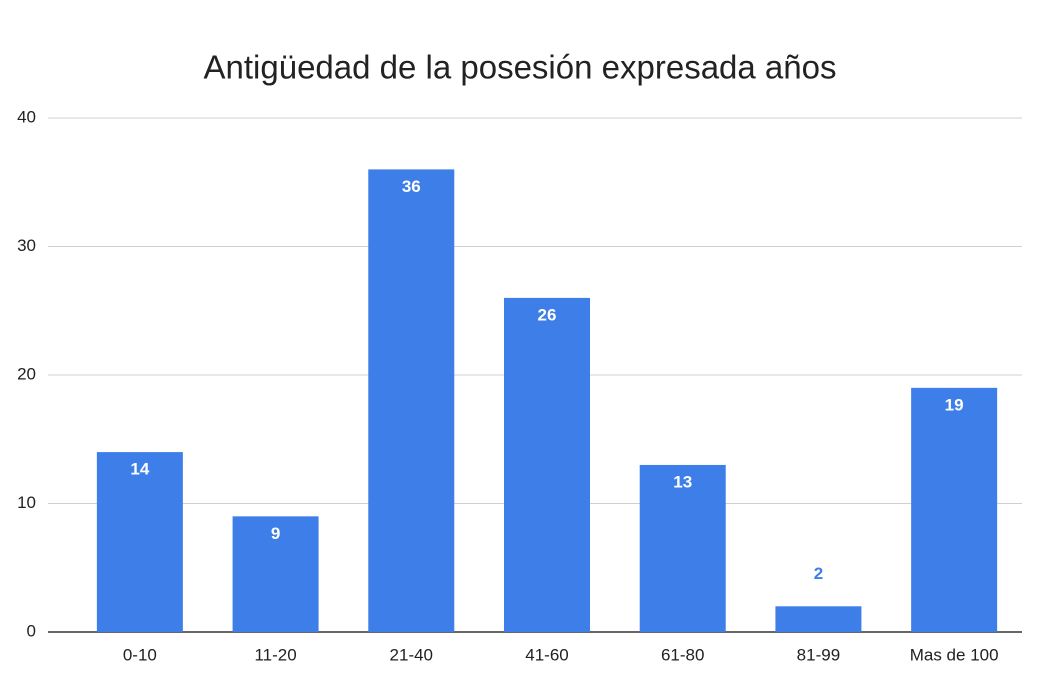 This screenshot has height=682, width=1039. What do you see at coordinates (411, 186) in the screenshot?
I see `value-label: 36` at bounding box center [411, 186].